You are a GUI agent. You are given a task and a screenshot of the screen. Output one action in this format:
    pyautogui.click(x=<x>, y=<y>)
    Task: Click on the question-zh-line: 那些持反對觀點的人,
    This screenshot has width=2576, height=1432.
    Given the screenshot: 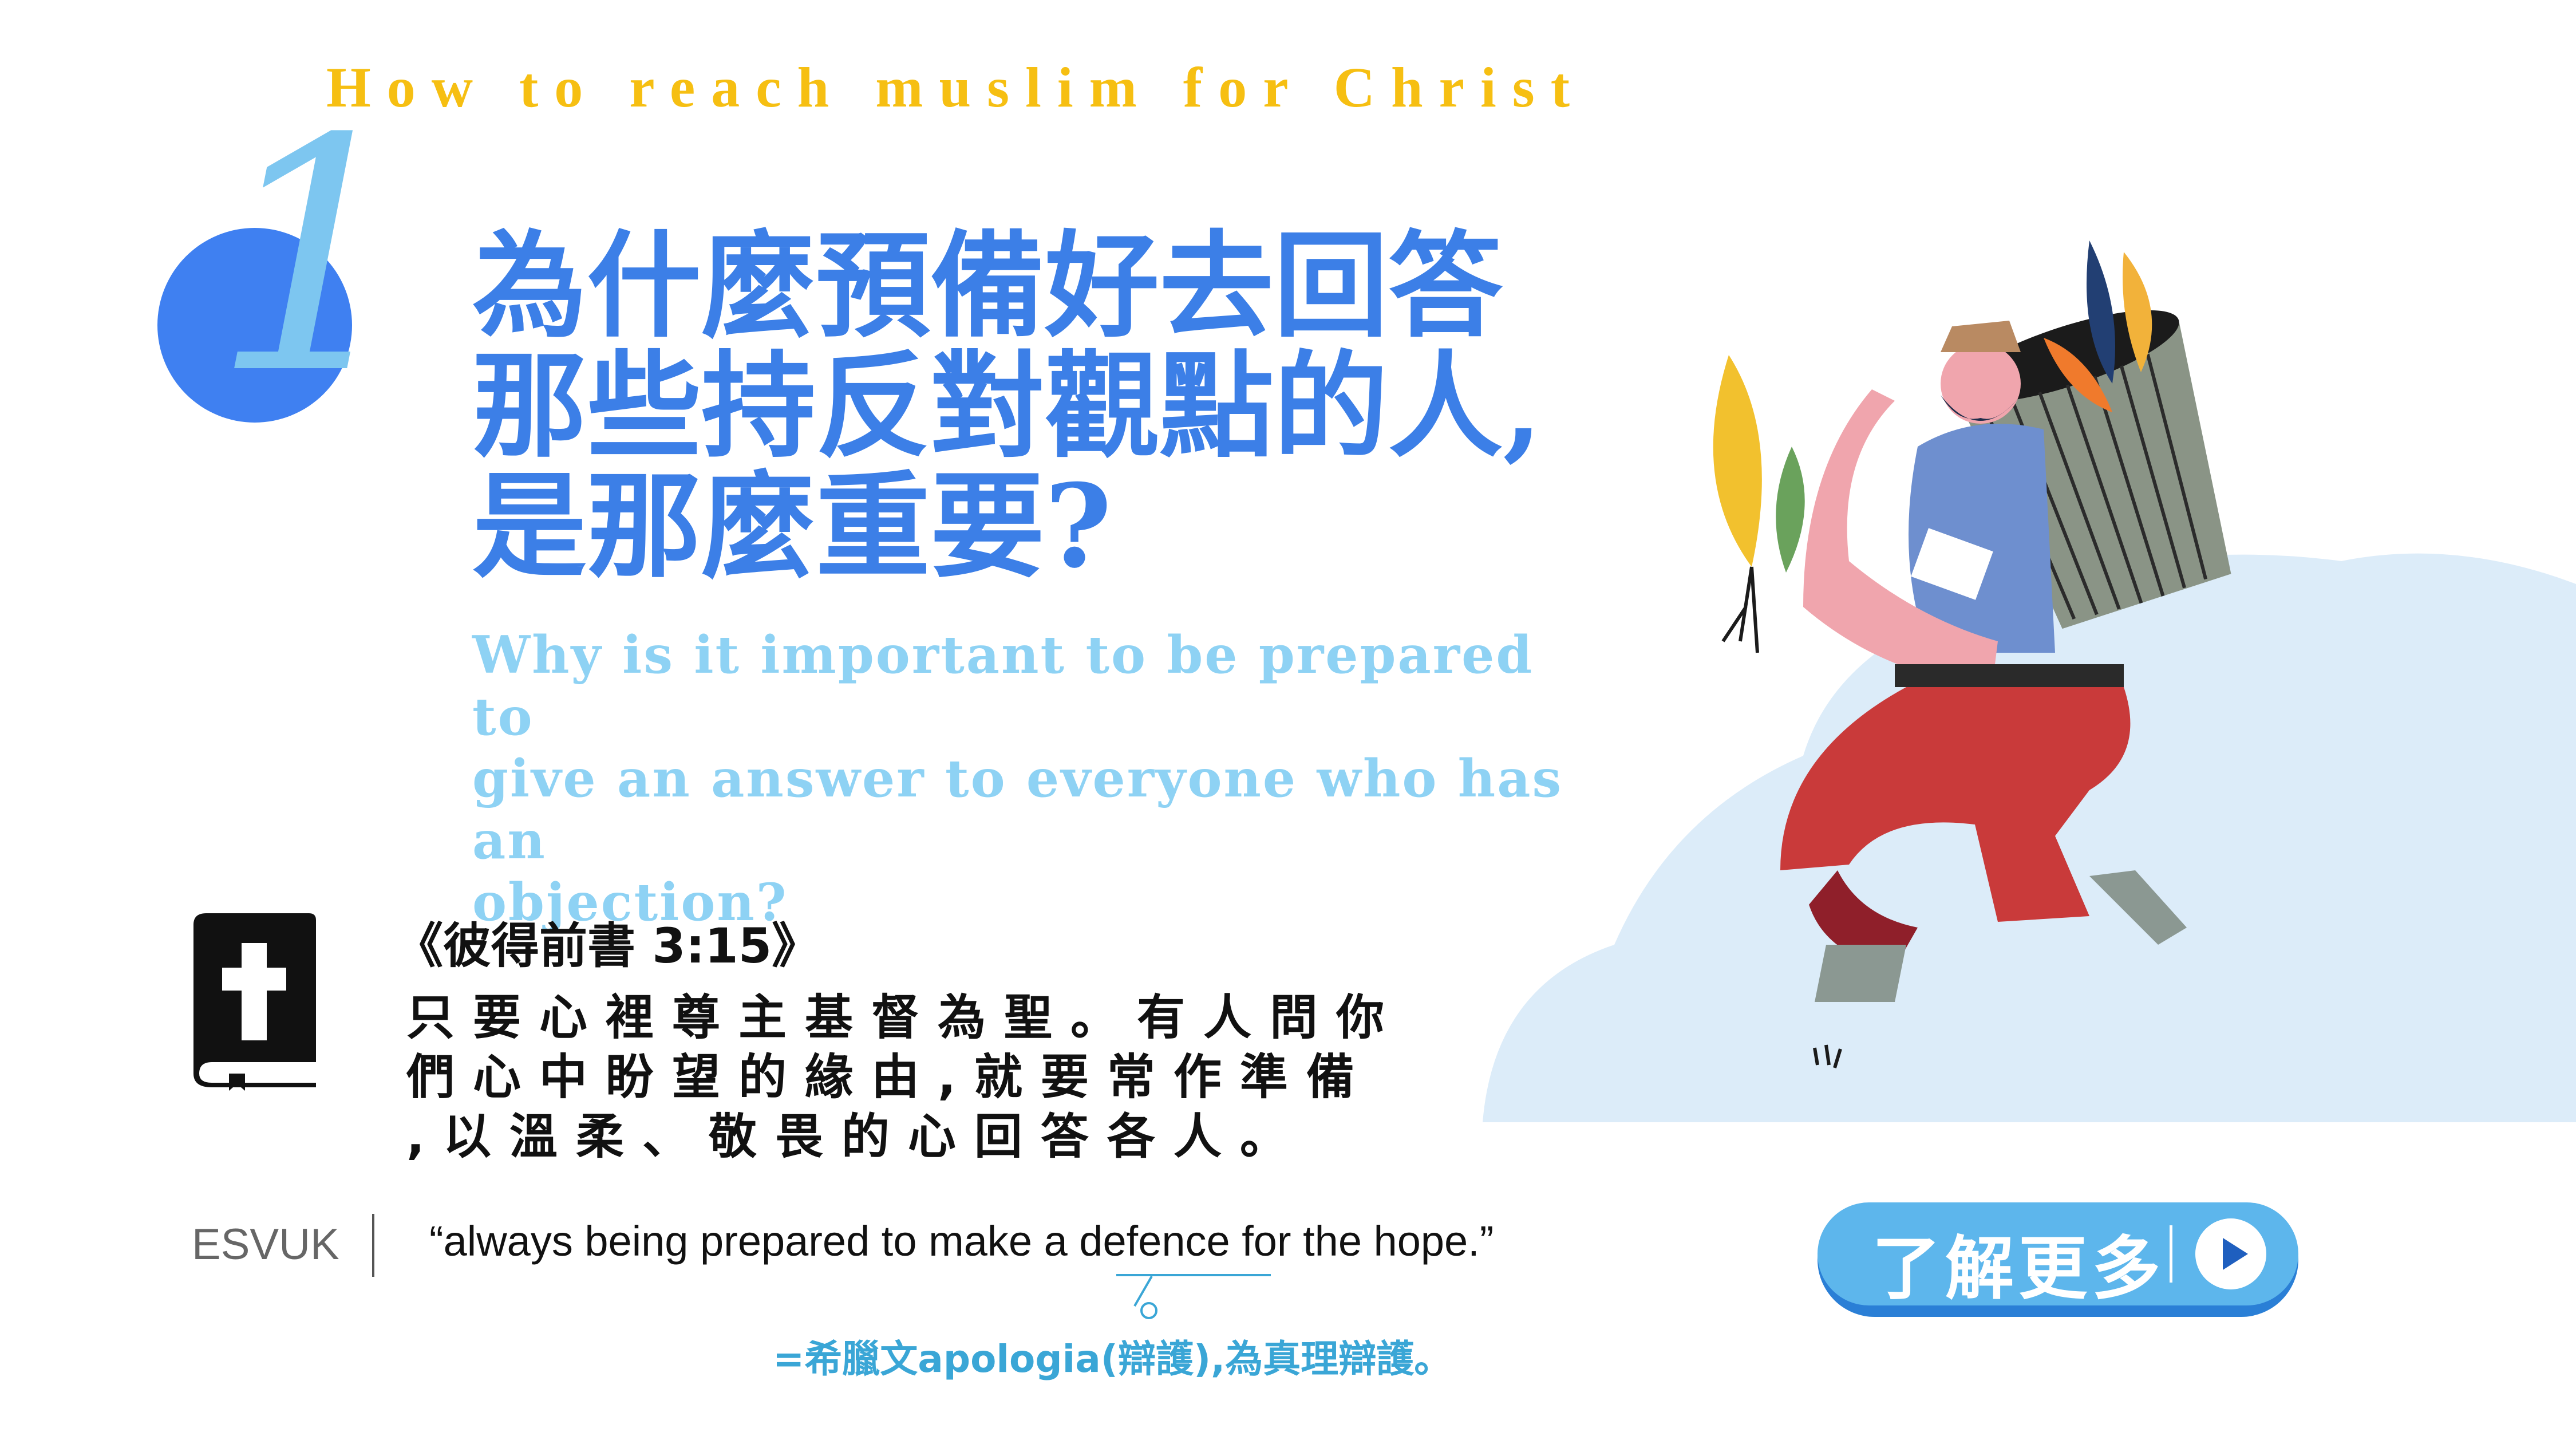 What is the action you would take?
    pyautogui.click(x=1007, y=406)
    